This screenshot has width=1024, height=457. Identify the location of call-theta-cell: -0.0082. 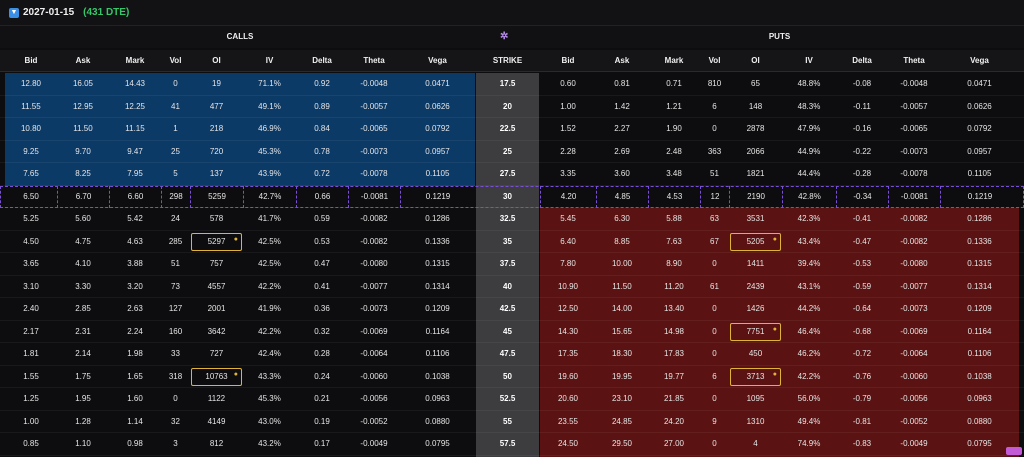
(374, 241).